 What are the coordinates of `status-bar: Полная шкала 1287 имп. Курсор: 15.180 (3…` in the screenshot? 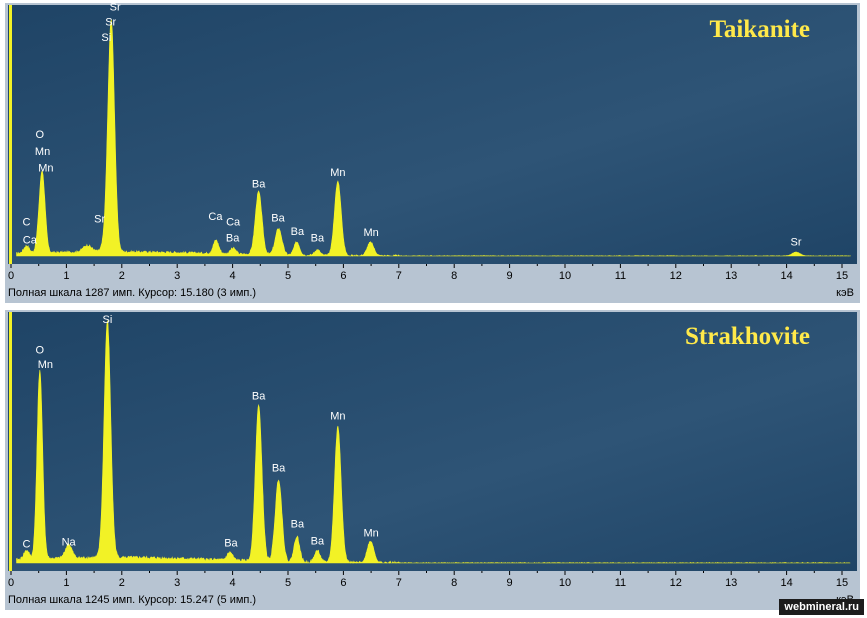 It's located at (132, 293).